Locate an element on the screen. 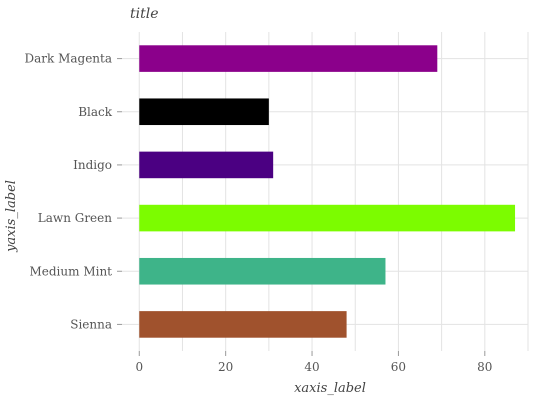 The image size is (537, 400). x-tick-label: 20 is located at coordinates (225, 367).